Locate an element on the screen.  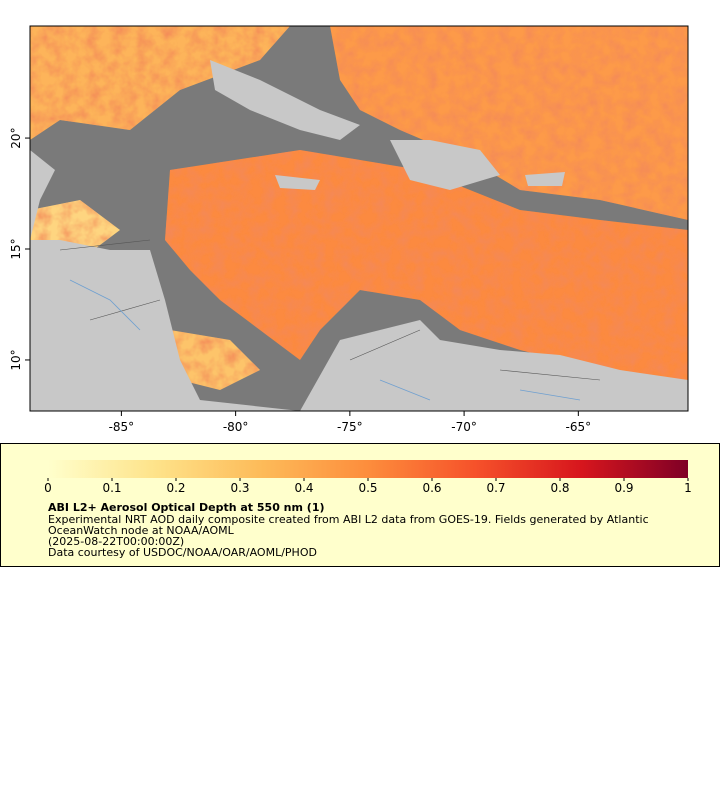
colorbar-tick-label: 0.7 is located at coordinates (495, 488).